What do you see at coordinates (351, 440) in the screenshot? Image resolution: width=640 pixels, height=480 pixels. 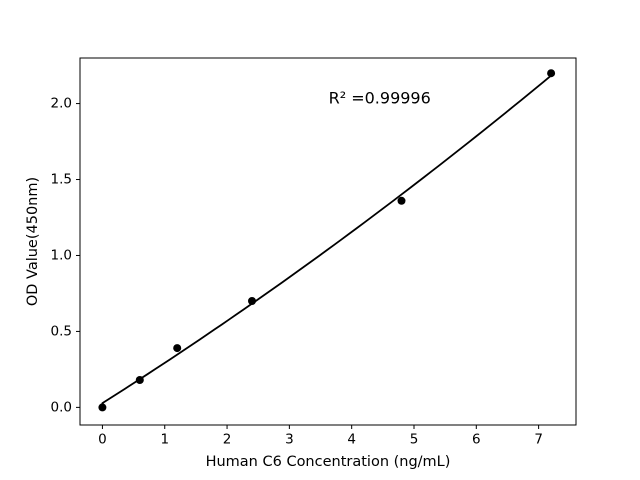 I see `x-tick-label: 4` at bounding box center [351, 440].